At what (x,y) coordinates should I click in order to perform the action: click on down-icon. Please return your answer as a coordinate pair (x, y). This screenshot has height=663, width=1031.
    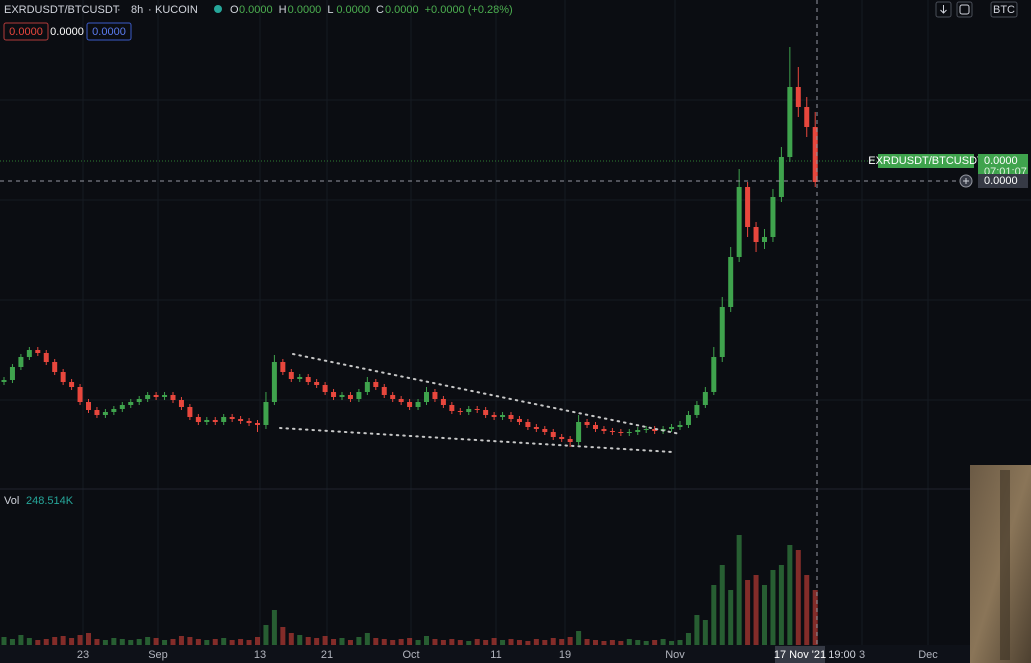
    Looking at the image, I should click on (943, 9).